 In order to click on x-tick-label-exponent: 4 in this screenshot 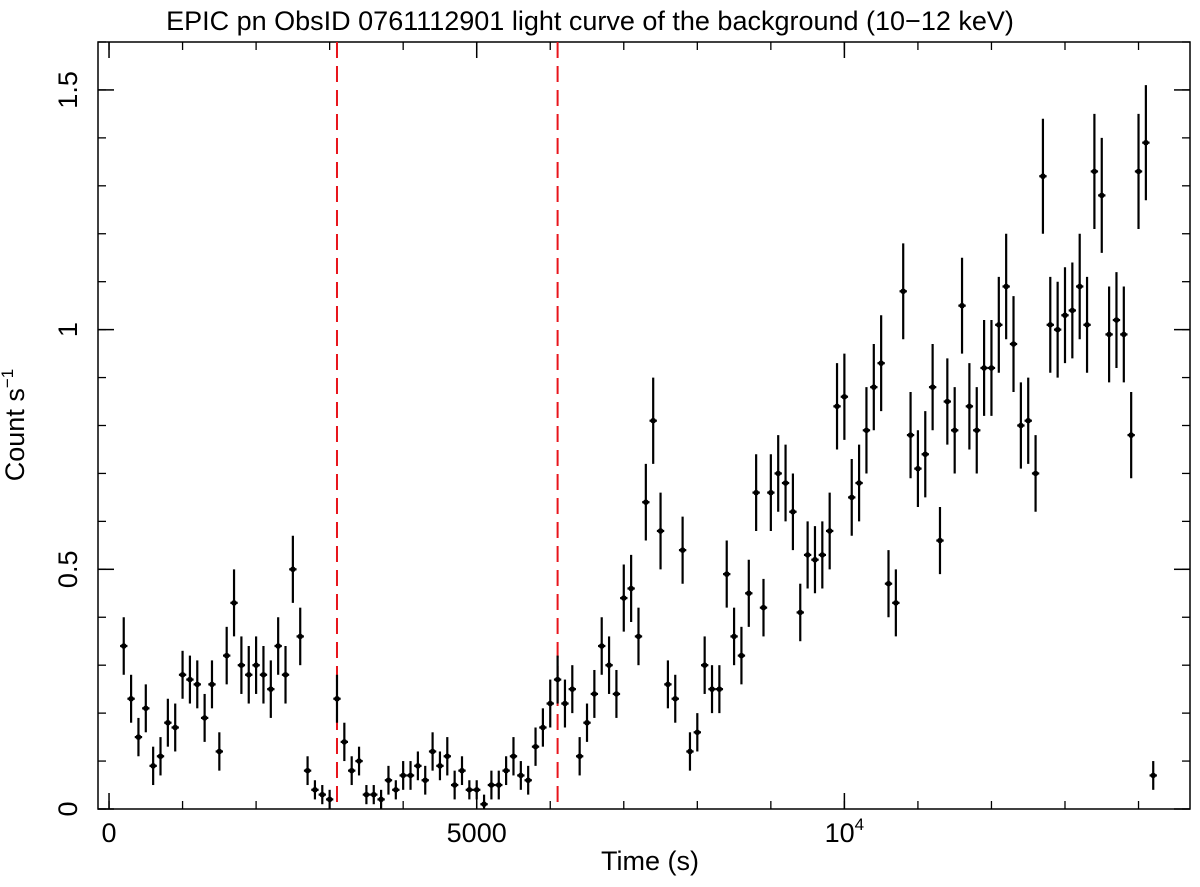, I will do `click(859, 824)`.